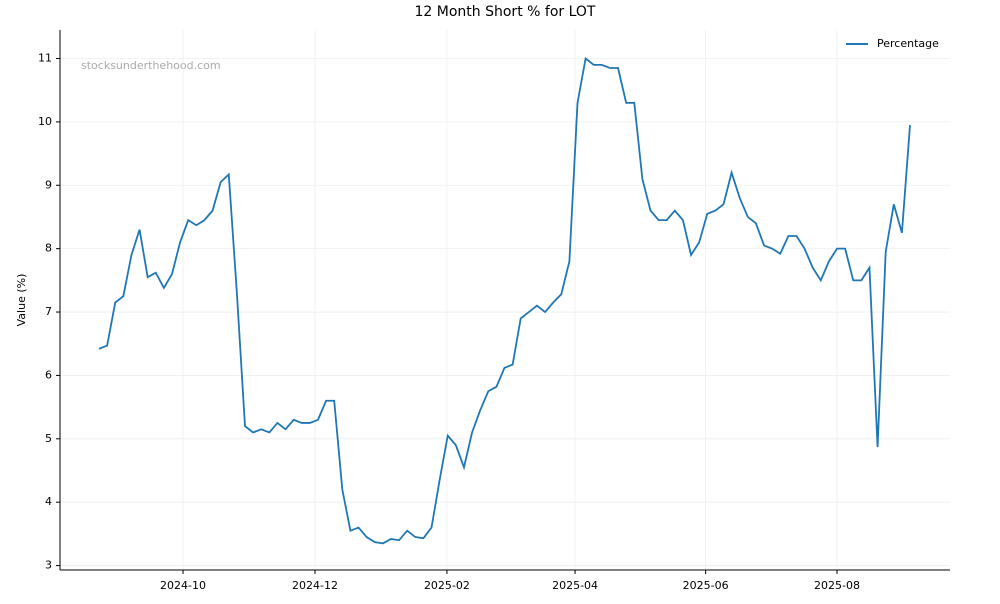 The image size is (1000, 604). What do you see at coordinates (908, 43) in the screenshot?
I see `legend-label: Percentage` at bounding box center [908, 43].